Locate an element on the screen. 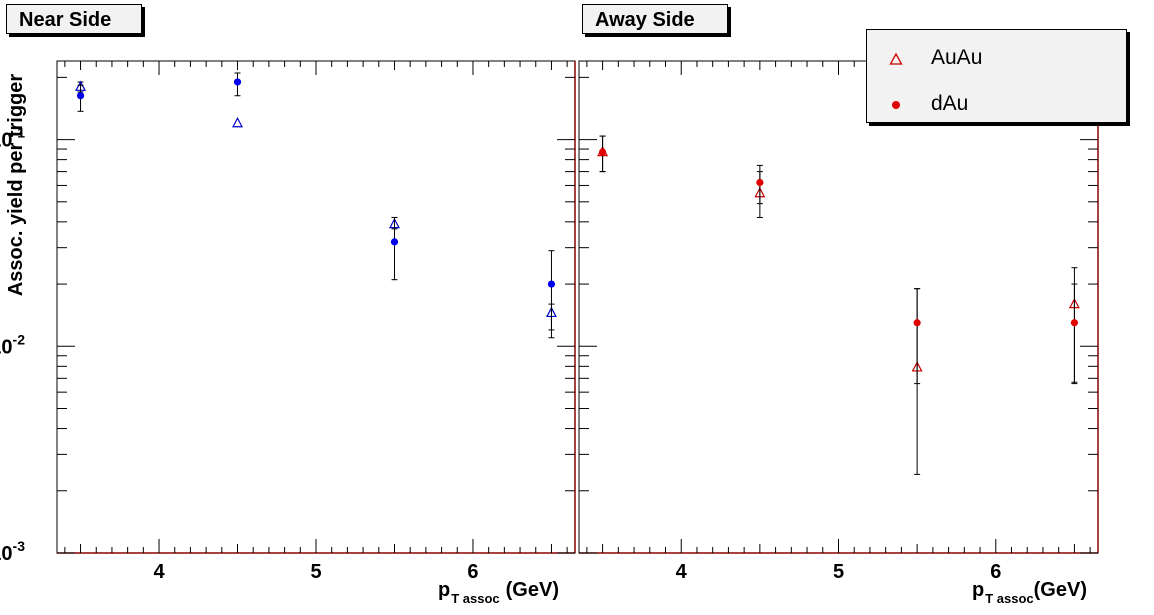  x-axis-title-away-sub: T assoc is located at coordinates (1009, 598).